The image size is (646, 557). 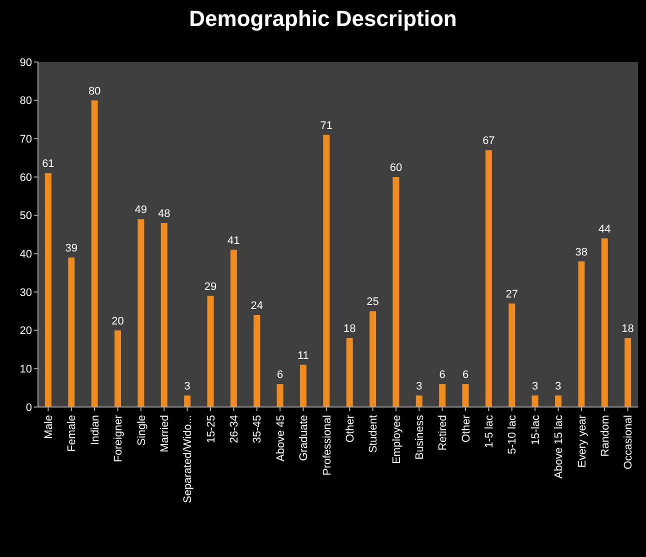 What do you see at coordinates (164, 433) in the screenshot?
I see `x-tick-label: Married` at bounding box center [164, 433].